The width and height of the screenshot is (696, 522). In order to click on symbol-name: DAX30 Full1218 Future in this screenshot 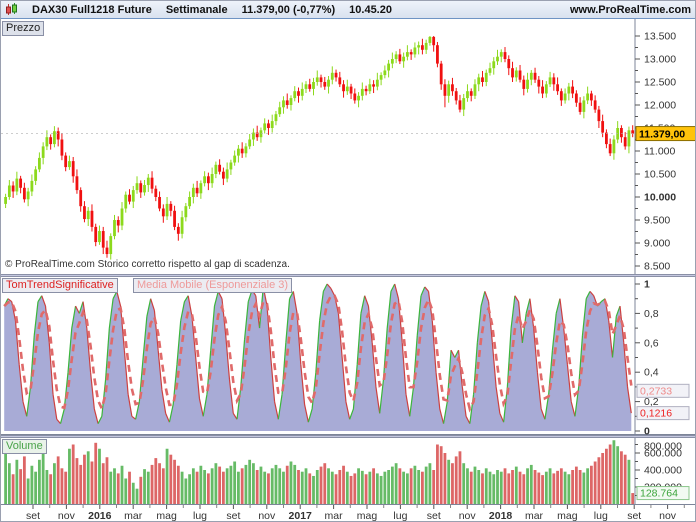, I will do `click(92, 9)`.